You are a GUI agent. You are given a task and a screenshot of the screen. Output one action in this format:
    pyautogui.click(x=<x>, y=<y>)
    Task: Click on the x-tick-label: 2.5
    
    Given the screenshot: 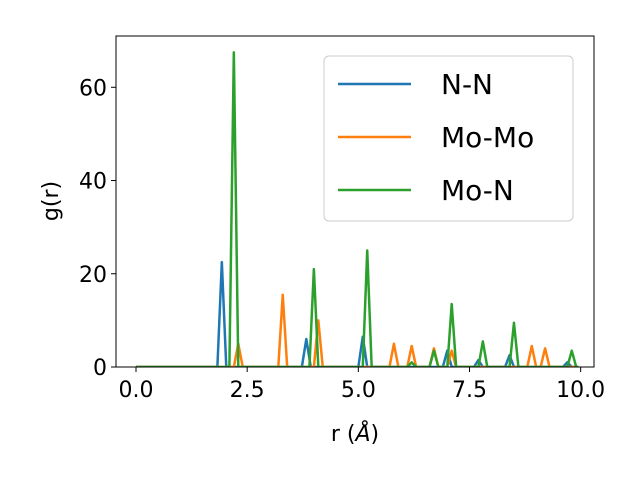 What is the action you would take?
    pyautogui.click(x=247, y=390)
    